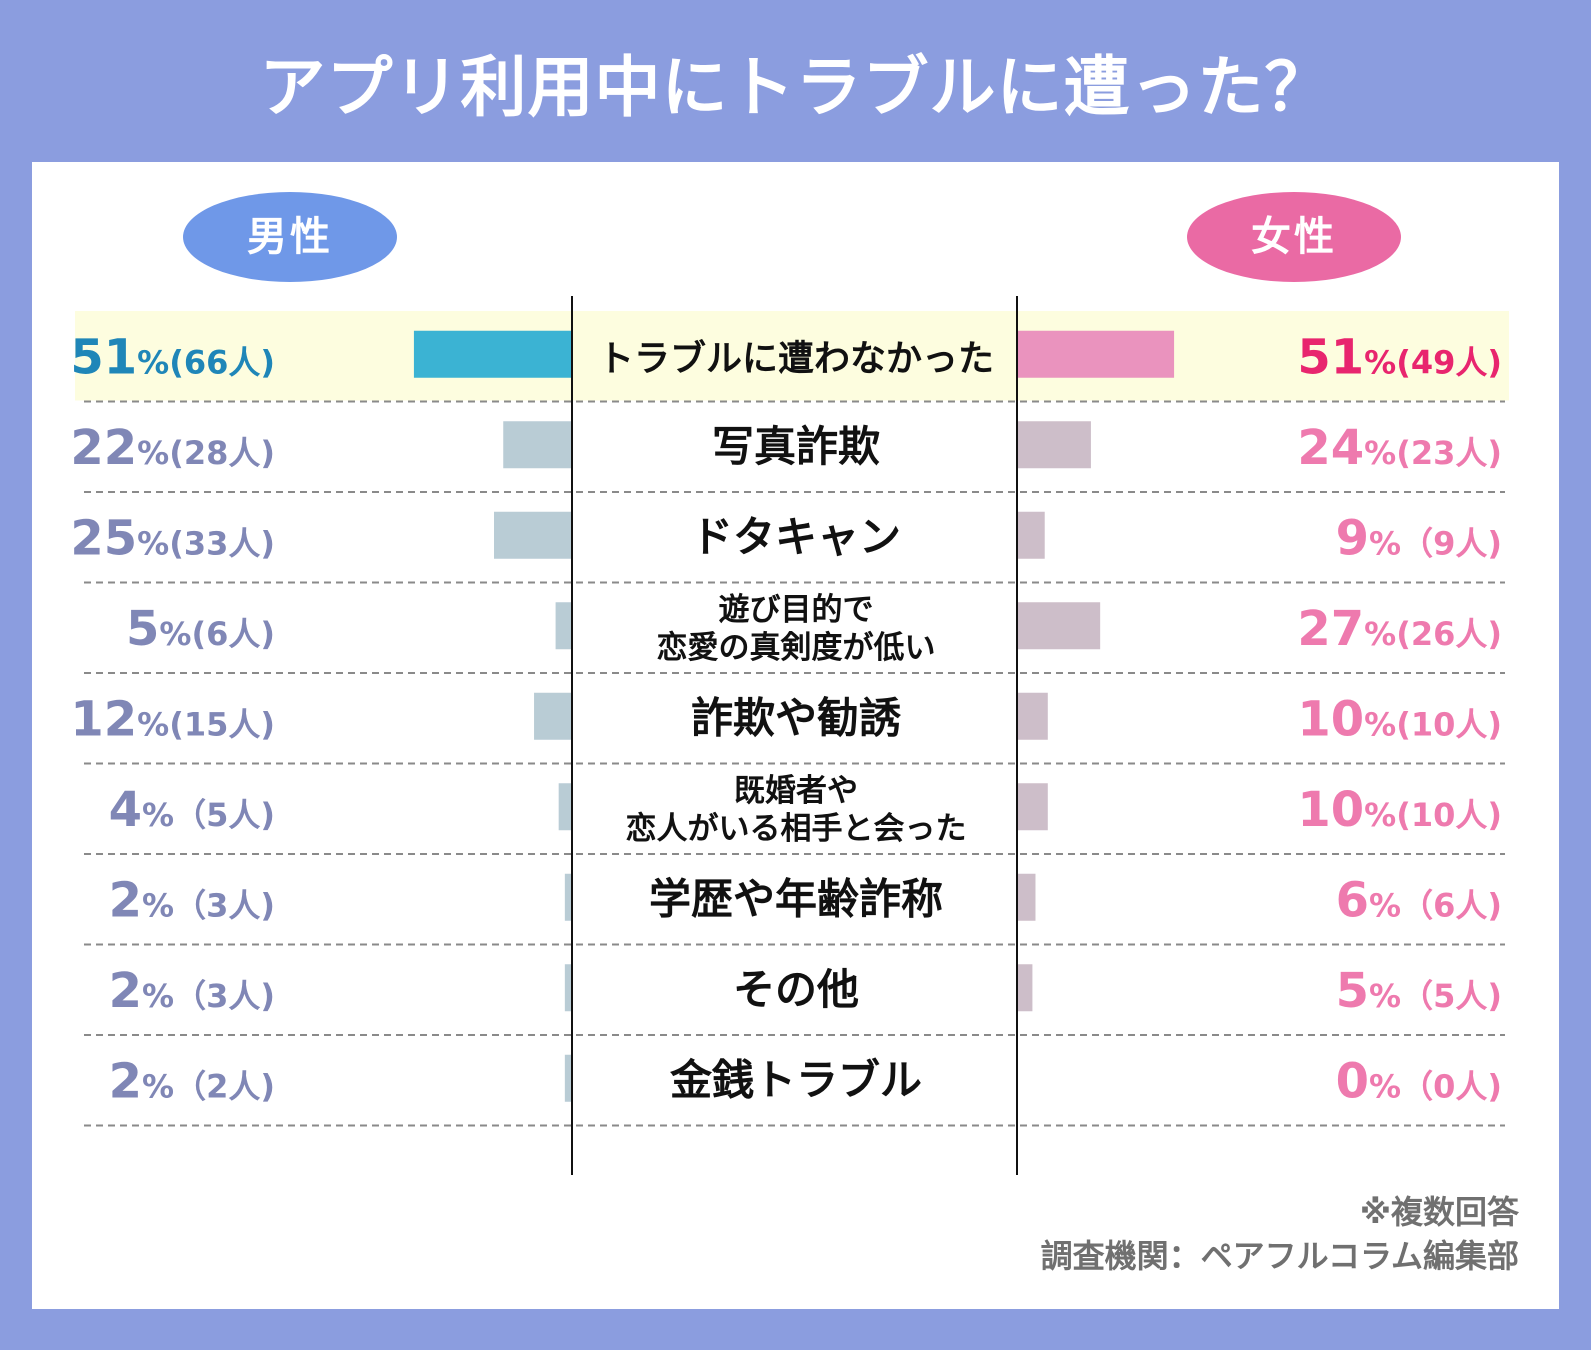  Describe the element at coordinates (1435, 905) in the screenshot. I see `female-value-count: %（6人)` at that location.